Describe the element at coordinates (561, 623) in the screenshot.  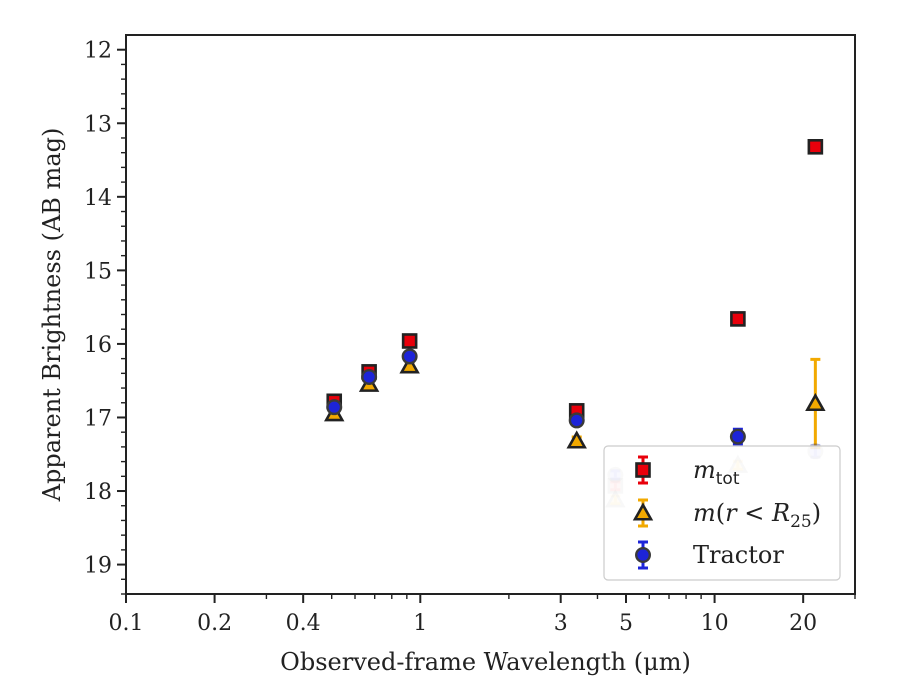
I see `x-tick-label: 3` at that location.